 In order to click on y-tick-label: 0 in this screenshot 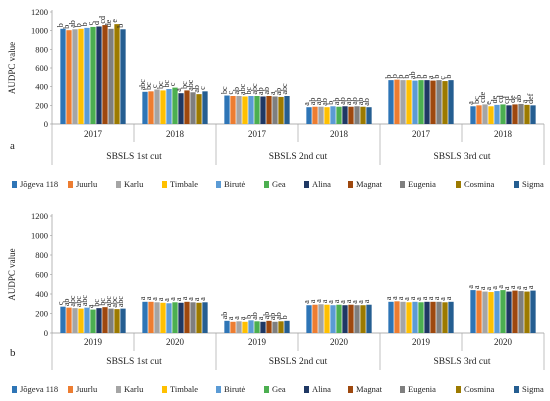, I will do `click(46, 333)`.